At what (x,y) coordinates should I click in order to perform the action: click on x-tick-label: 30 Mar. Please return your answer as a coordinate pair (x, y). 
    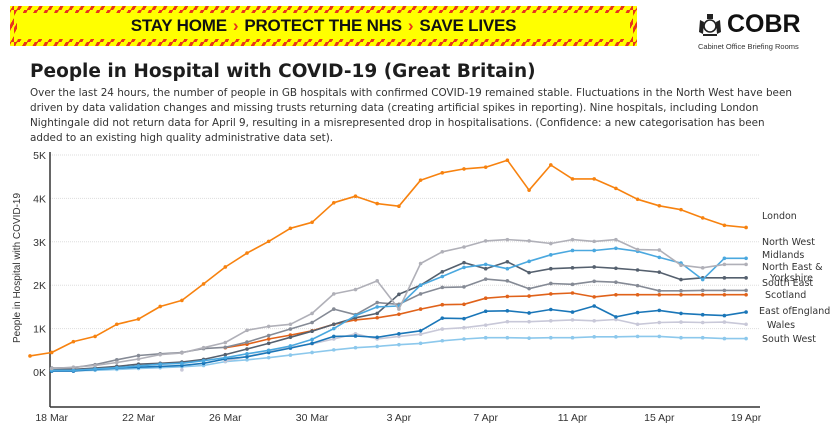
    Looking at the image, I should click on (312, 418).